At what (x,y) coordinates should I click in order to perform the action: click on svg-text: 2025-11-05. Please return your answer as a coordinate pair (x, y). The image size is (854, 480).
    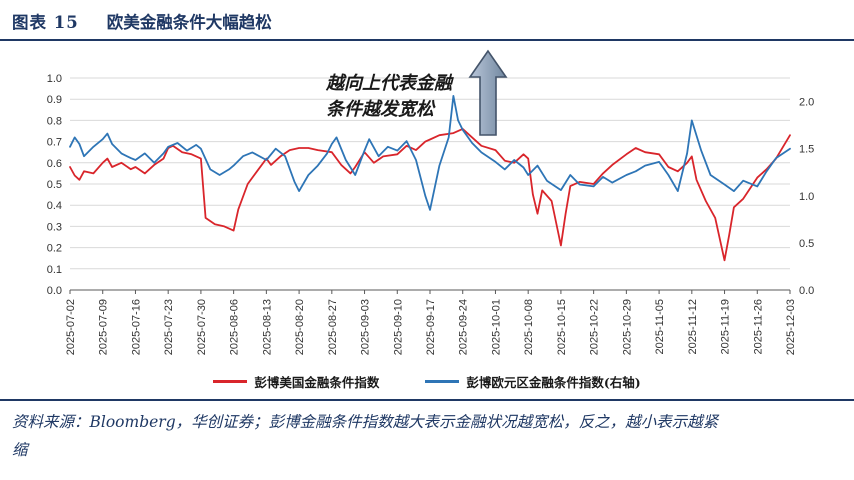
    Looking at the image, I should click on (660, 326).